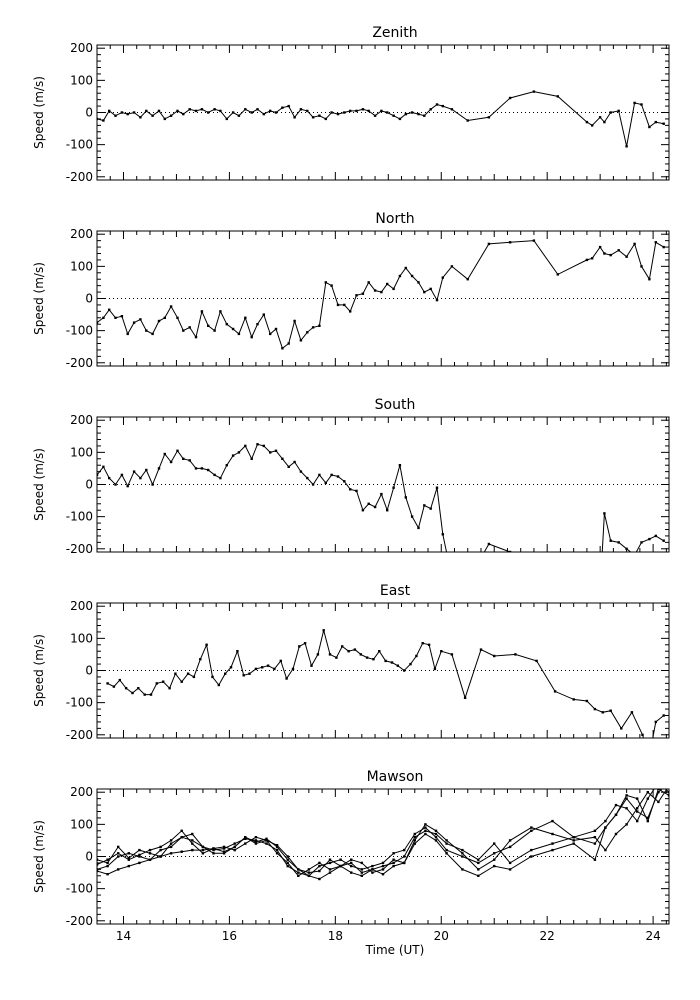 This screenshot has width=700, height=1000. I want to click on ytick-label: -100, so click(79, 889).